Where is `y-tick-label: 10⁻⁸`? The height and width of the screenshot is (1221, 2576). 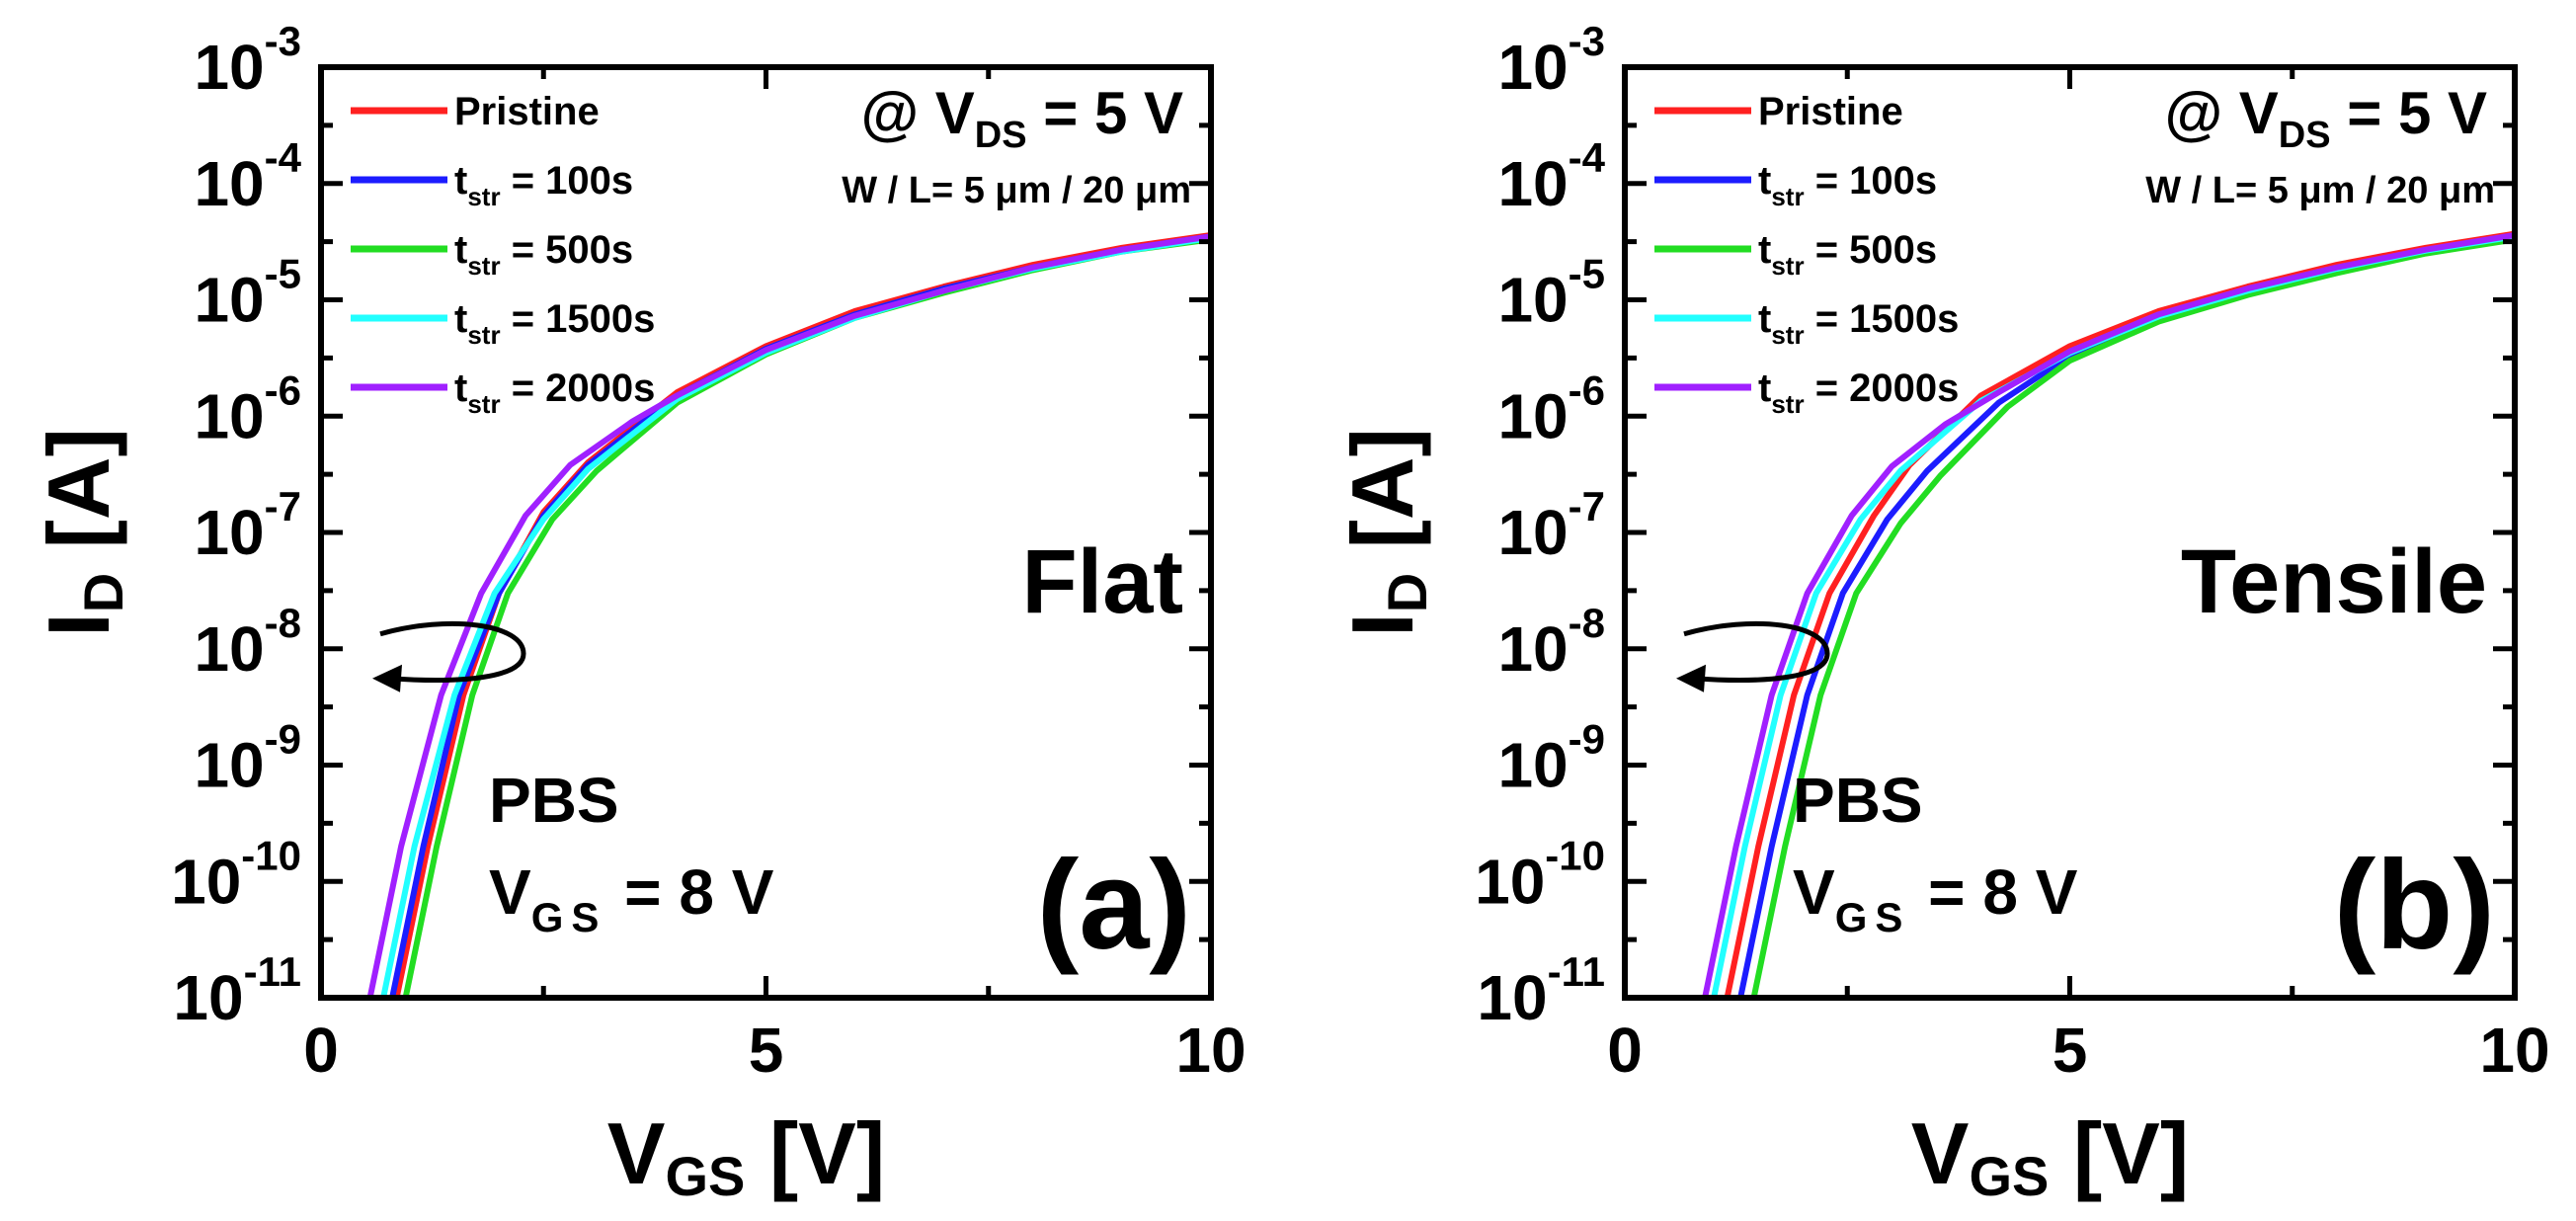
y-tick-label: 10⁻⁸ is located at coordinates (247, 642).